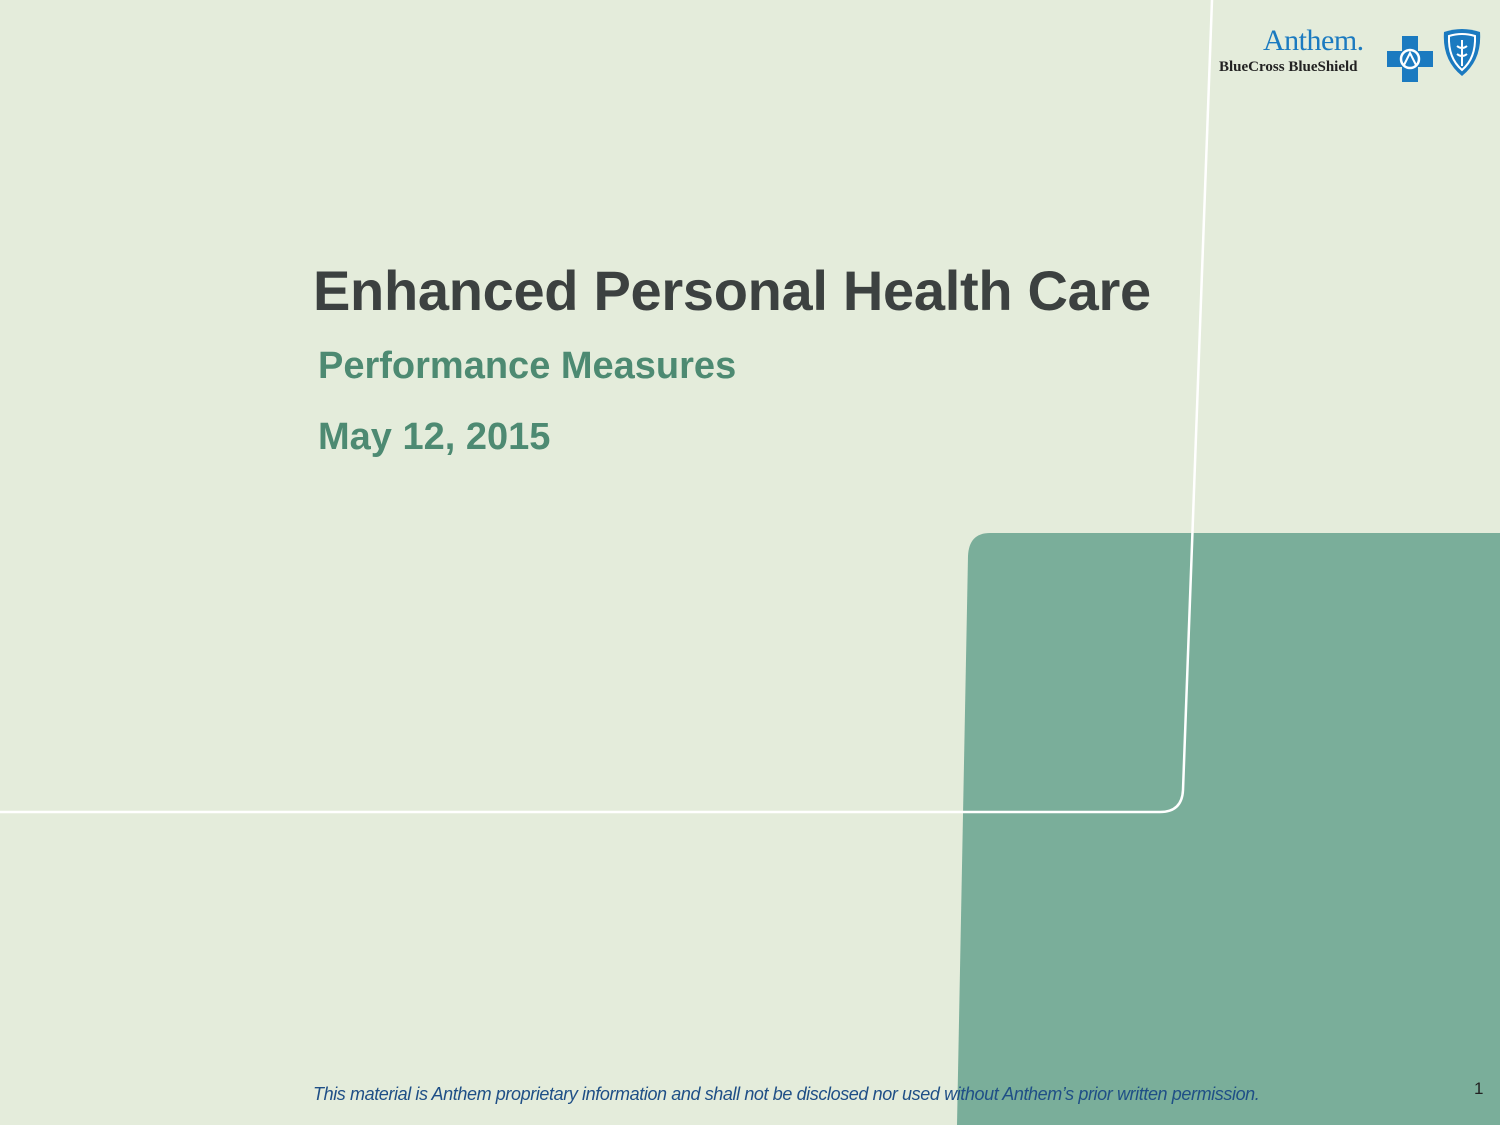 The width and height of the screenshot is (1500, 1125). I want to click on page-subtitle: Performance Measures, so click(527, 366).